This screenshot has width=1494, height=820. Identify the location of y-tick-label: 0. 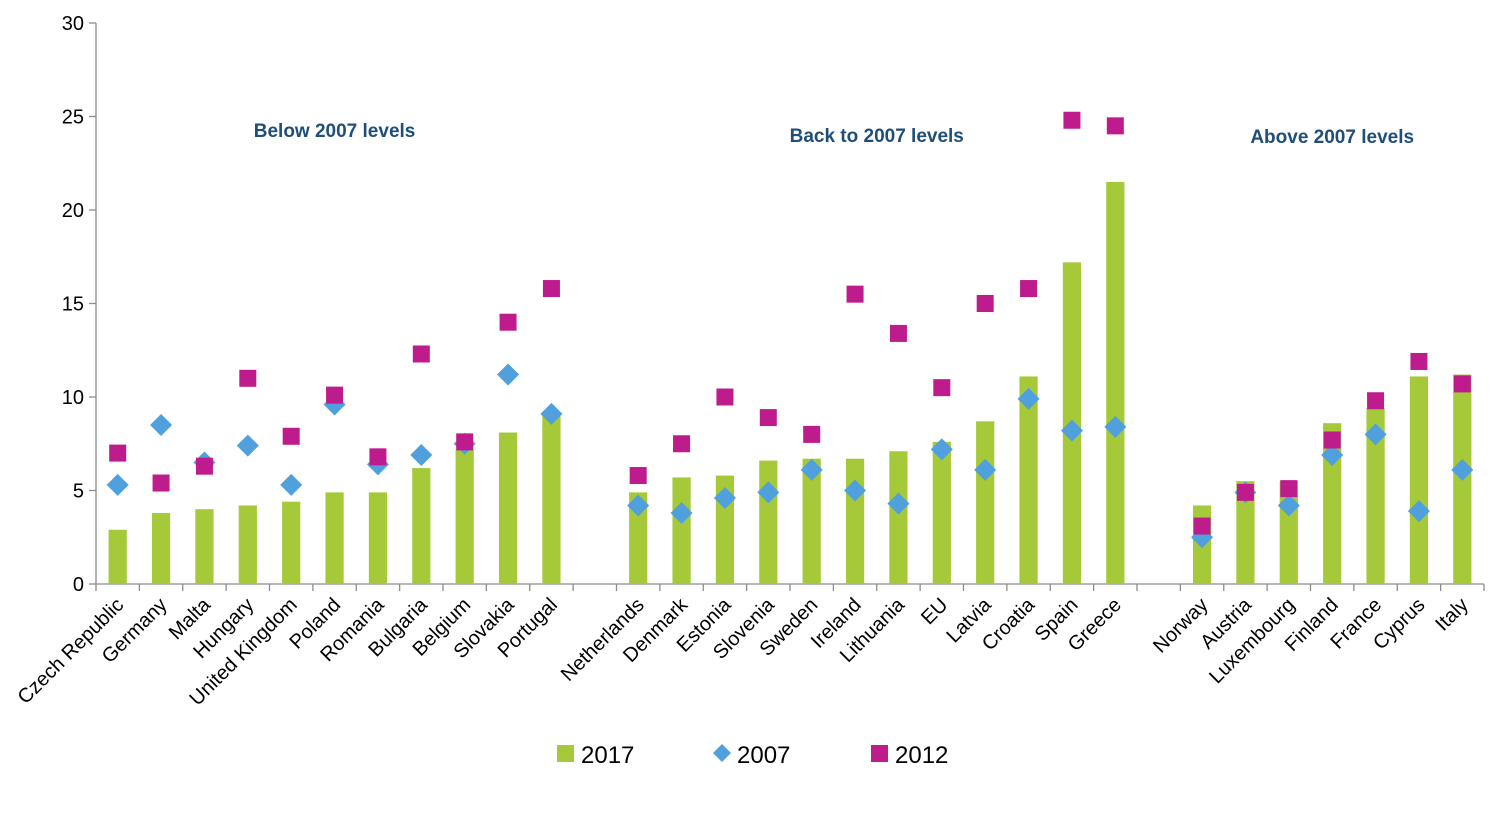
(78, 585).